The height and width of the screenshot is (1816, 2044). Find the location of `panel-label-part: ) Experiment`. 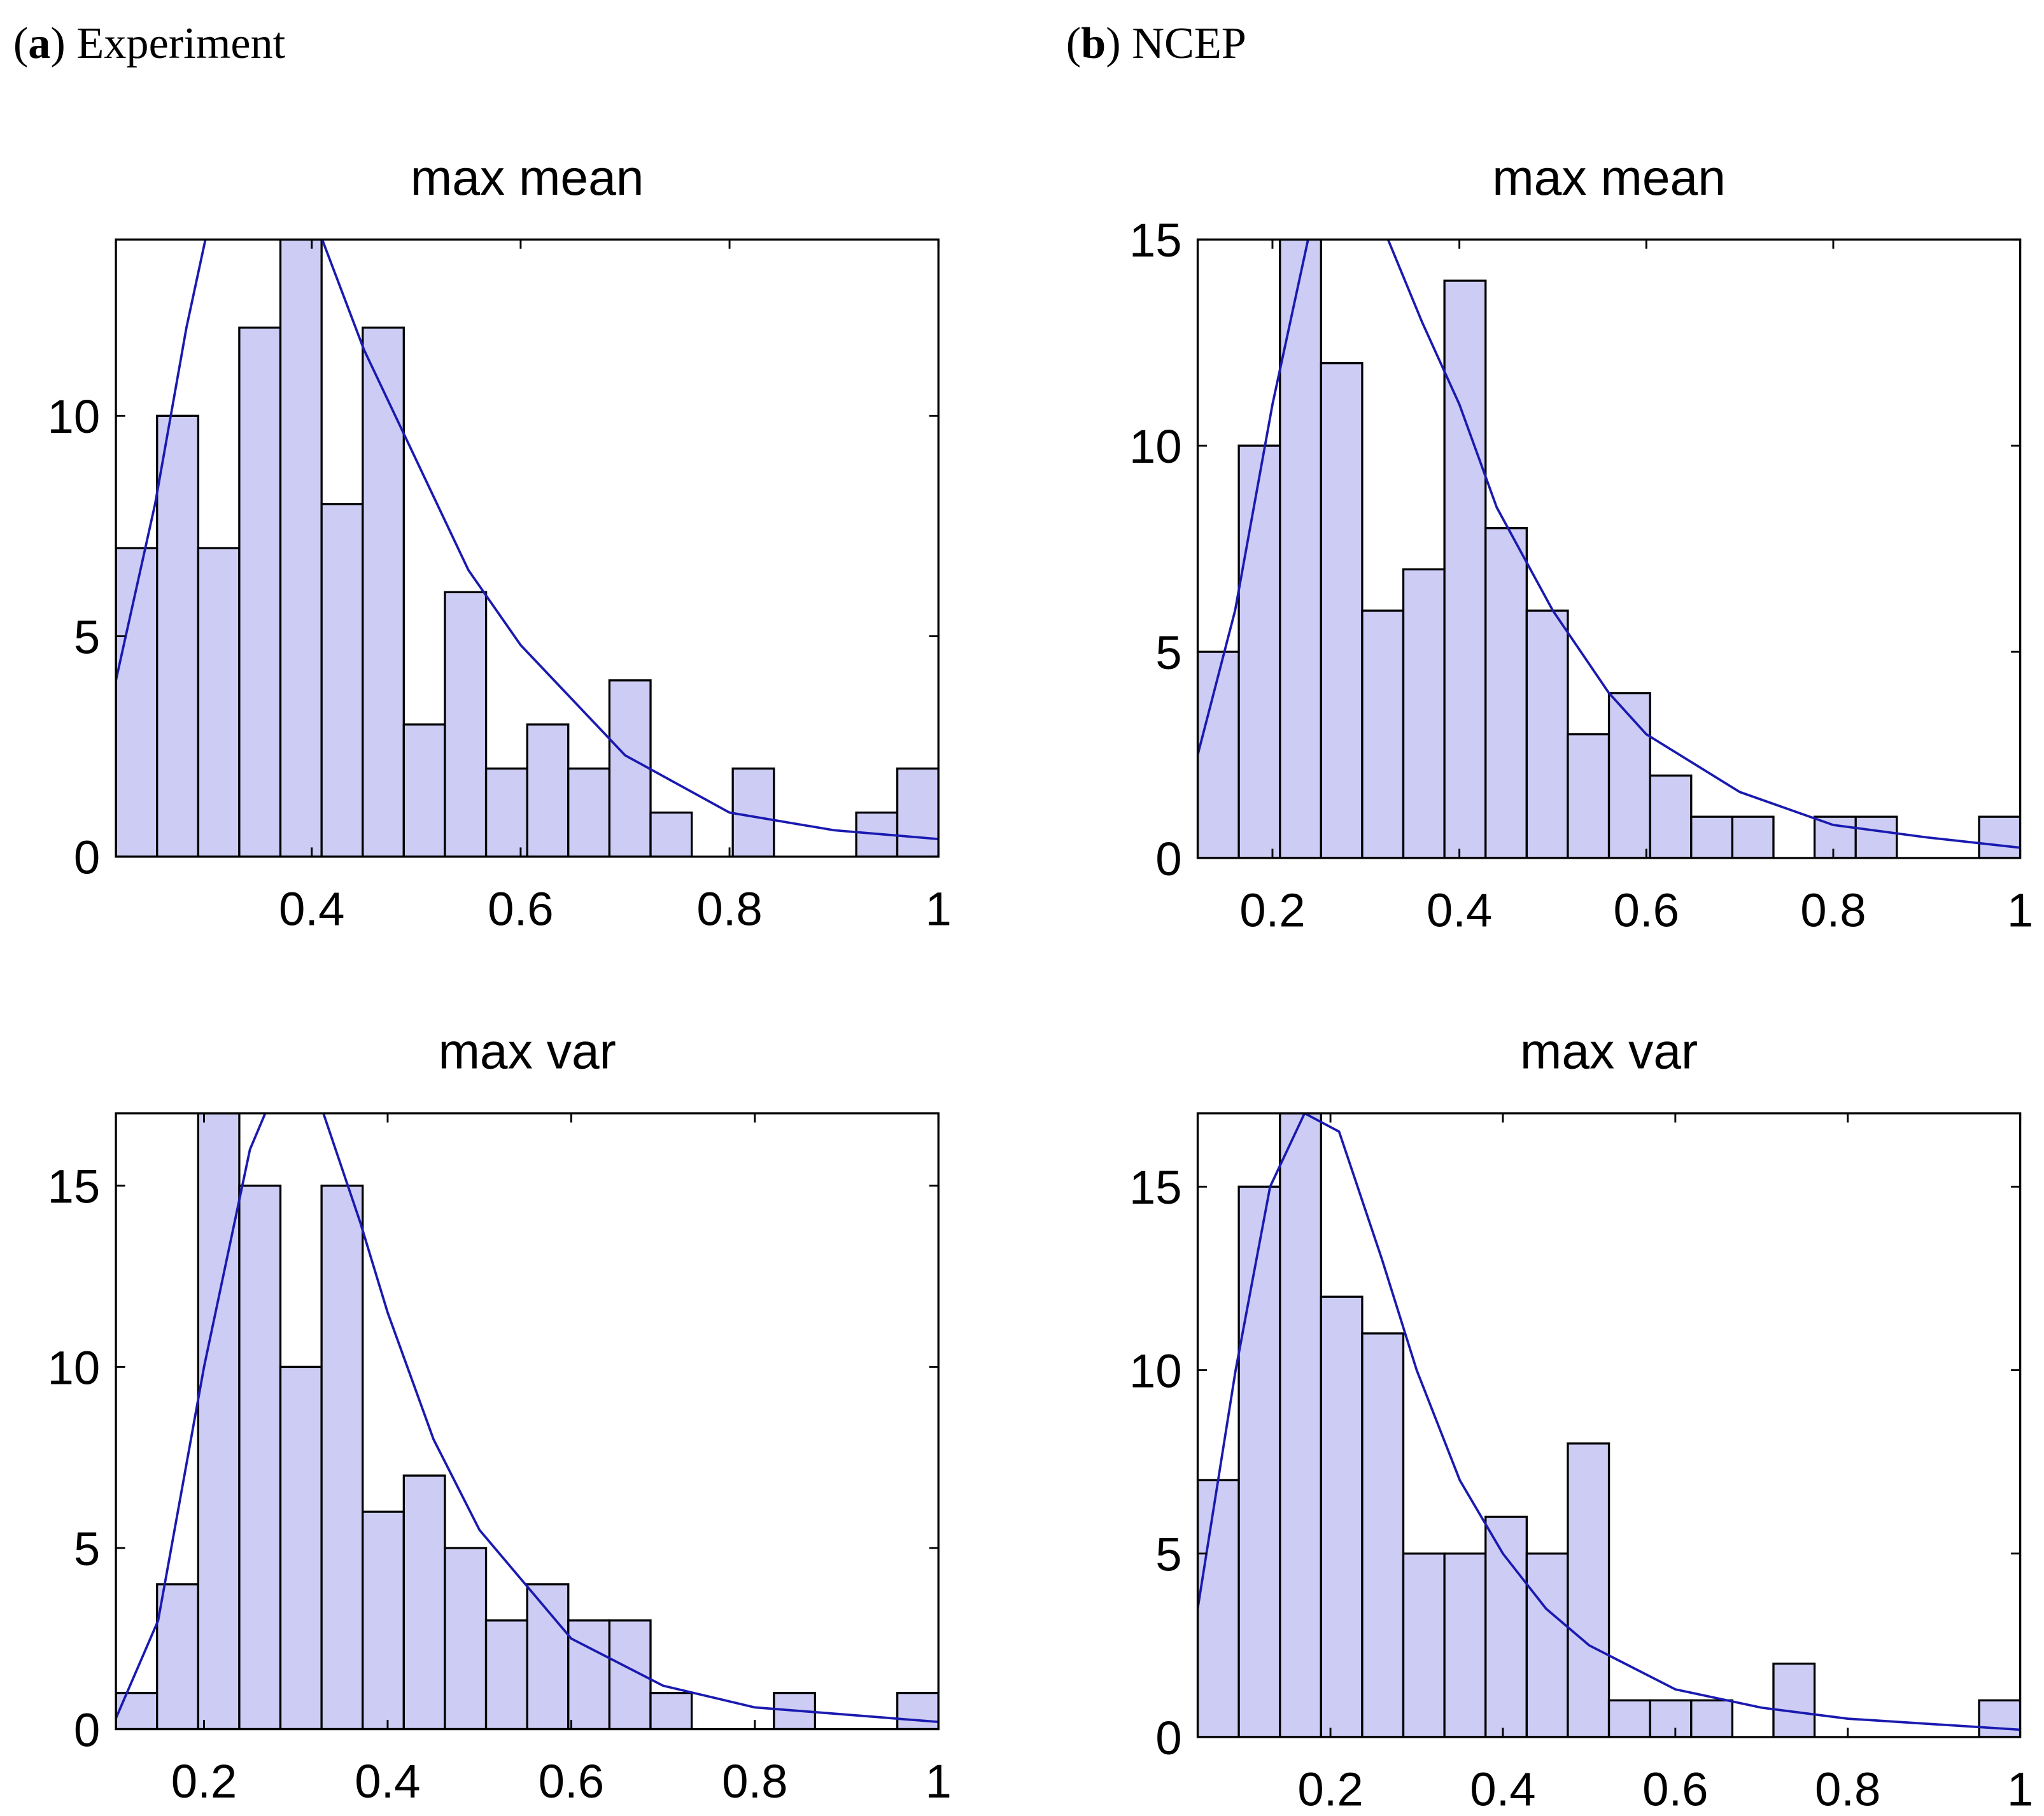

panel-label-part: ) Experiment is located at coordinates (168, 43).